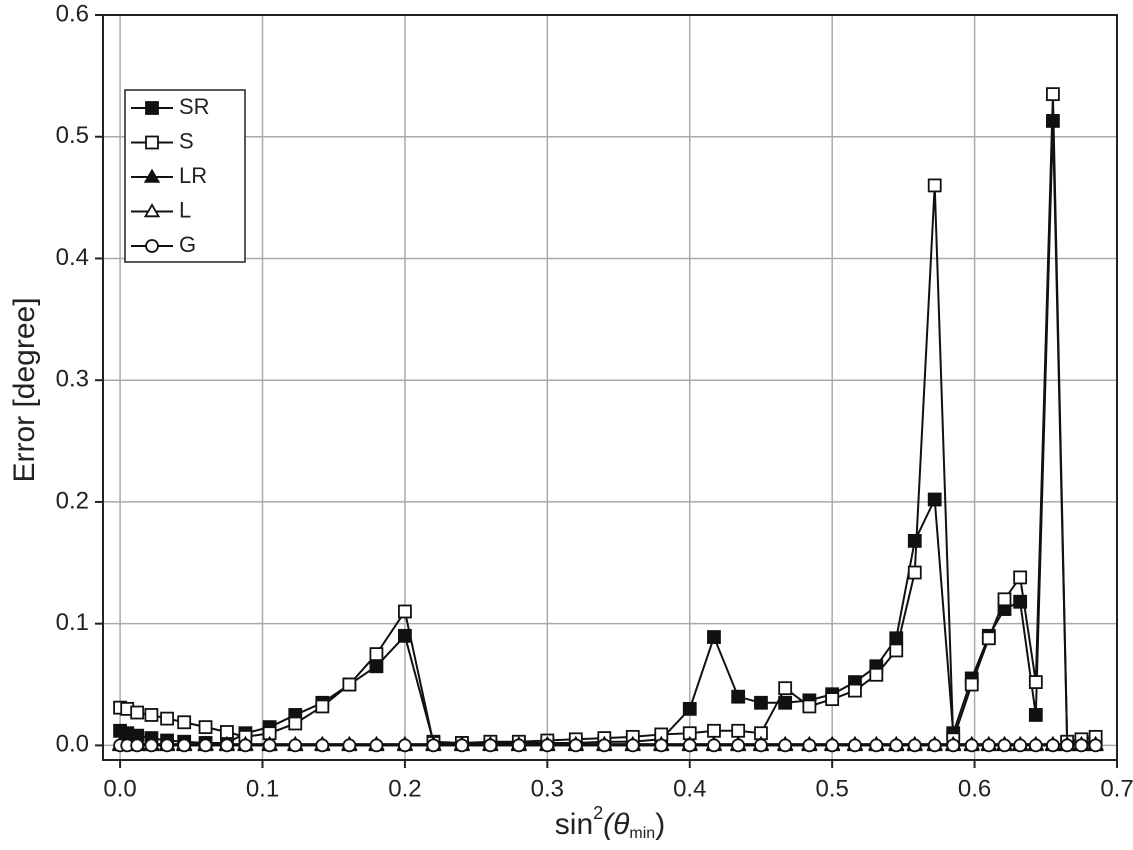  Describe the element at coordinates (72, 744) in the screenshot. I see `y-tick-label: 0.0` at that location.